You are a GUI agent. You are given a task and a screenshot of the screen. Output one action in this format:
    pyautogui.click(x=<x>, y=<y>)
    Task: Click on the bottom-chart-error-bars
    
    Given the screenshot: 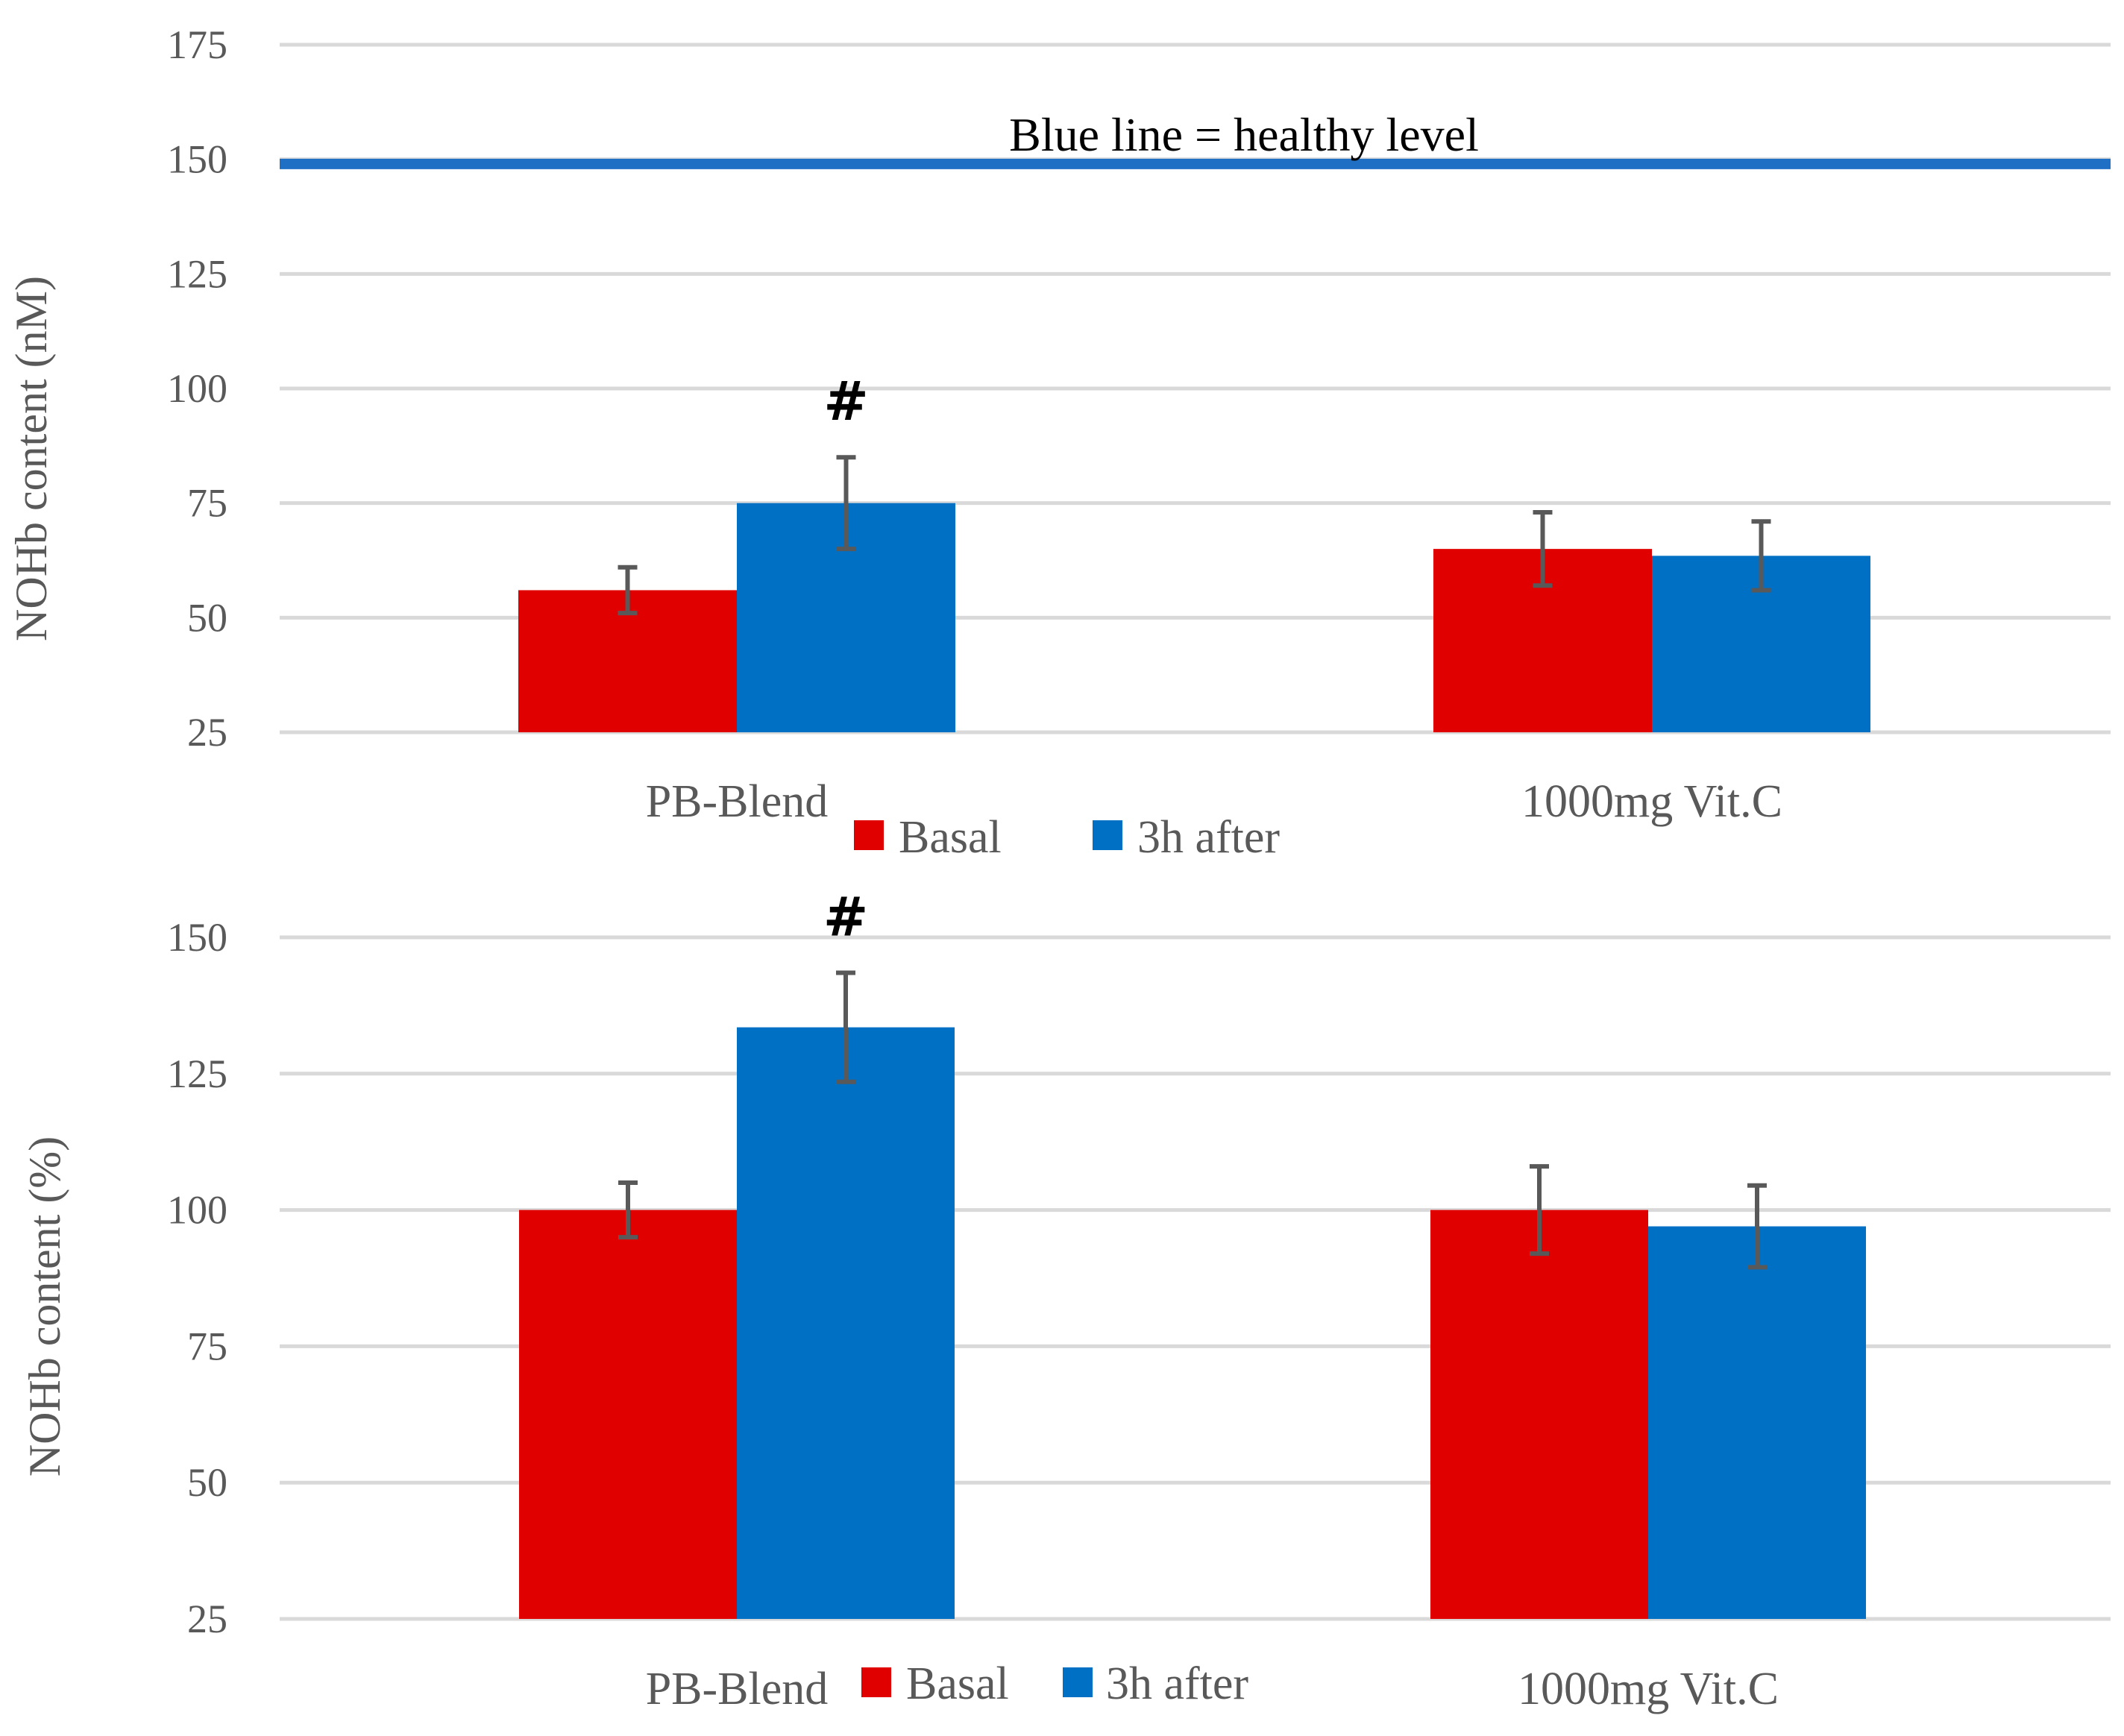 What is the action you would take?
    pyautogui.click(x=1192, y=1120)
    